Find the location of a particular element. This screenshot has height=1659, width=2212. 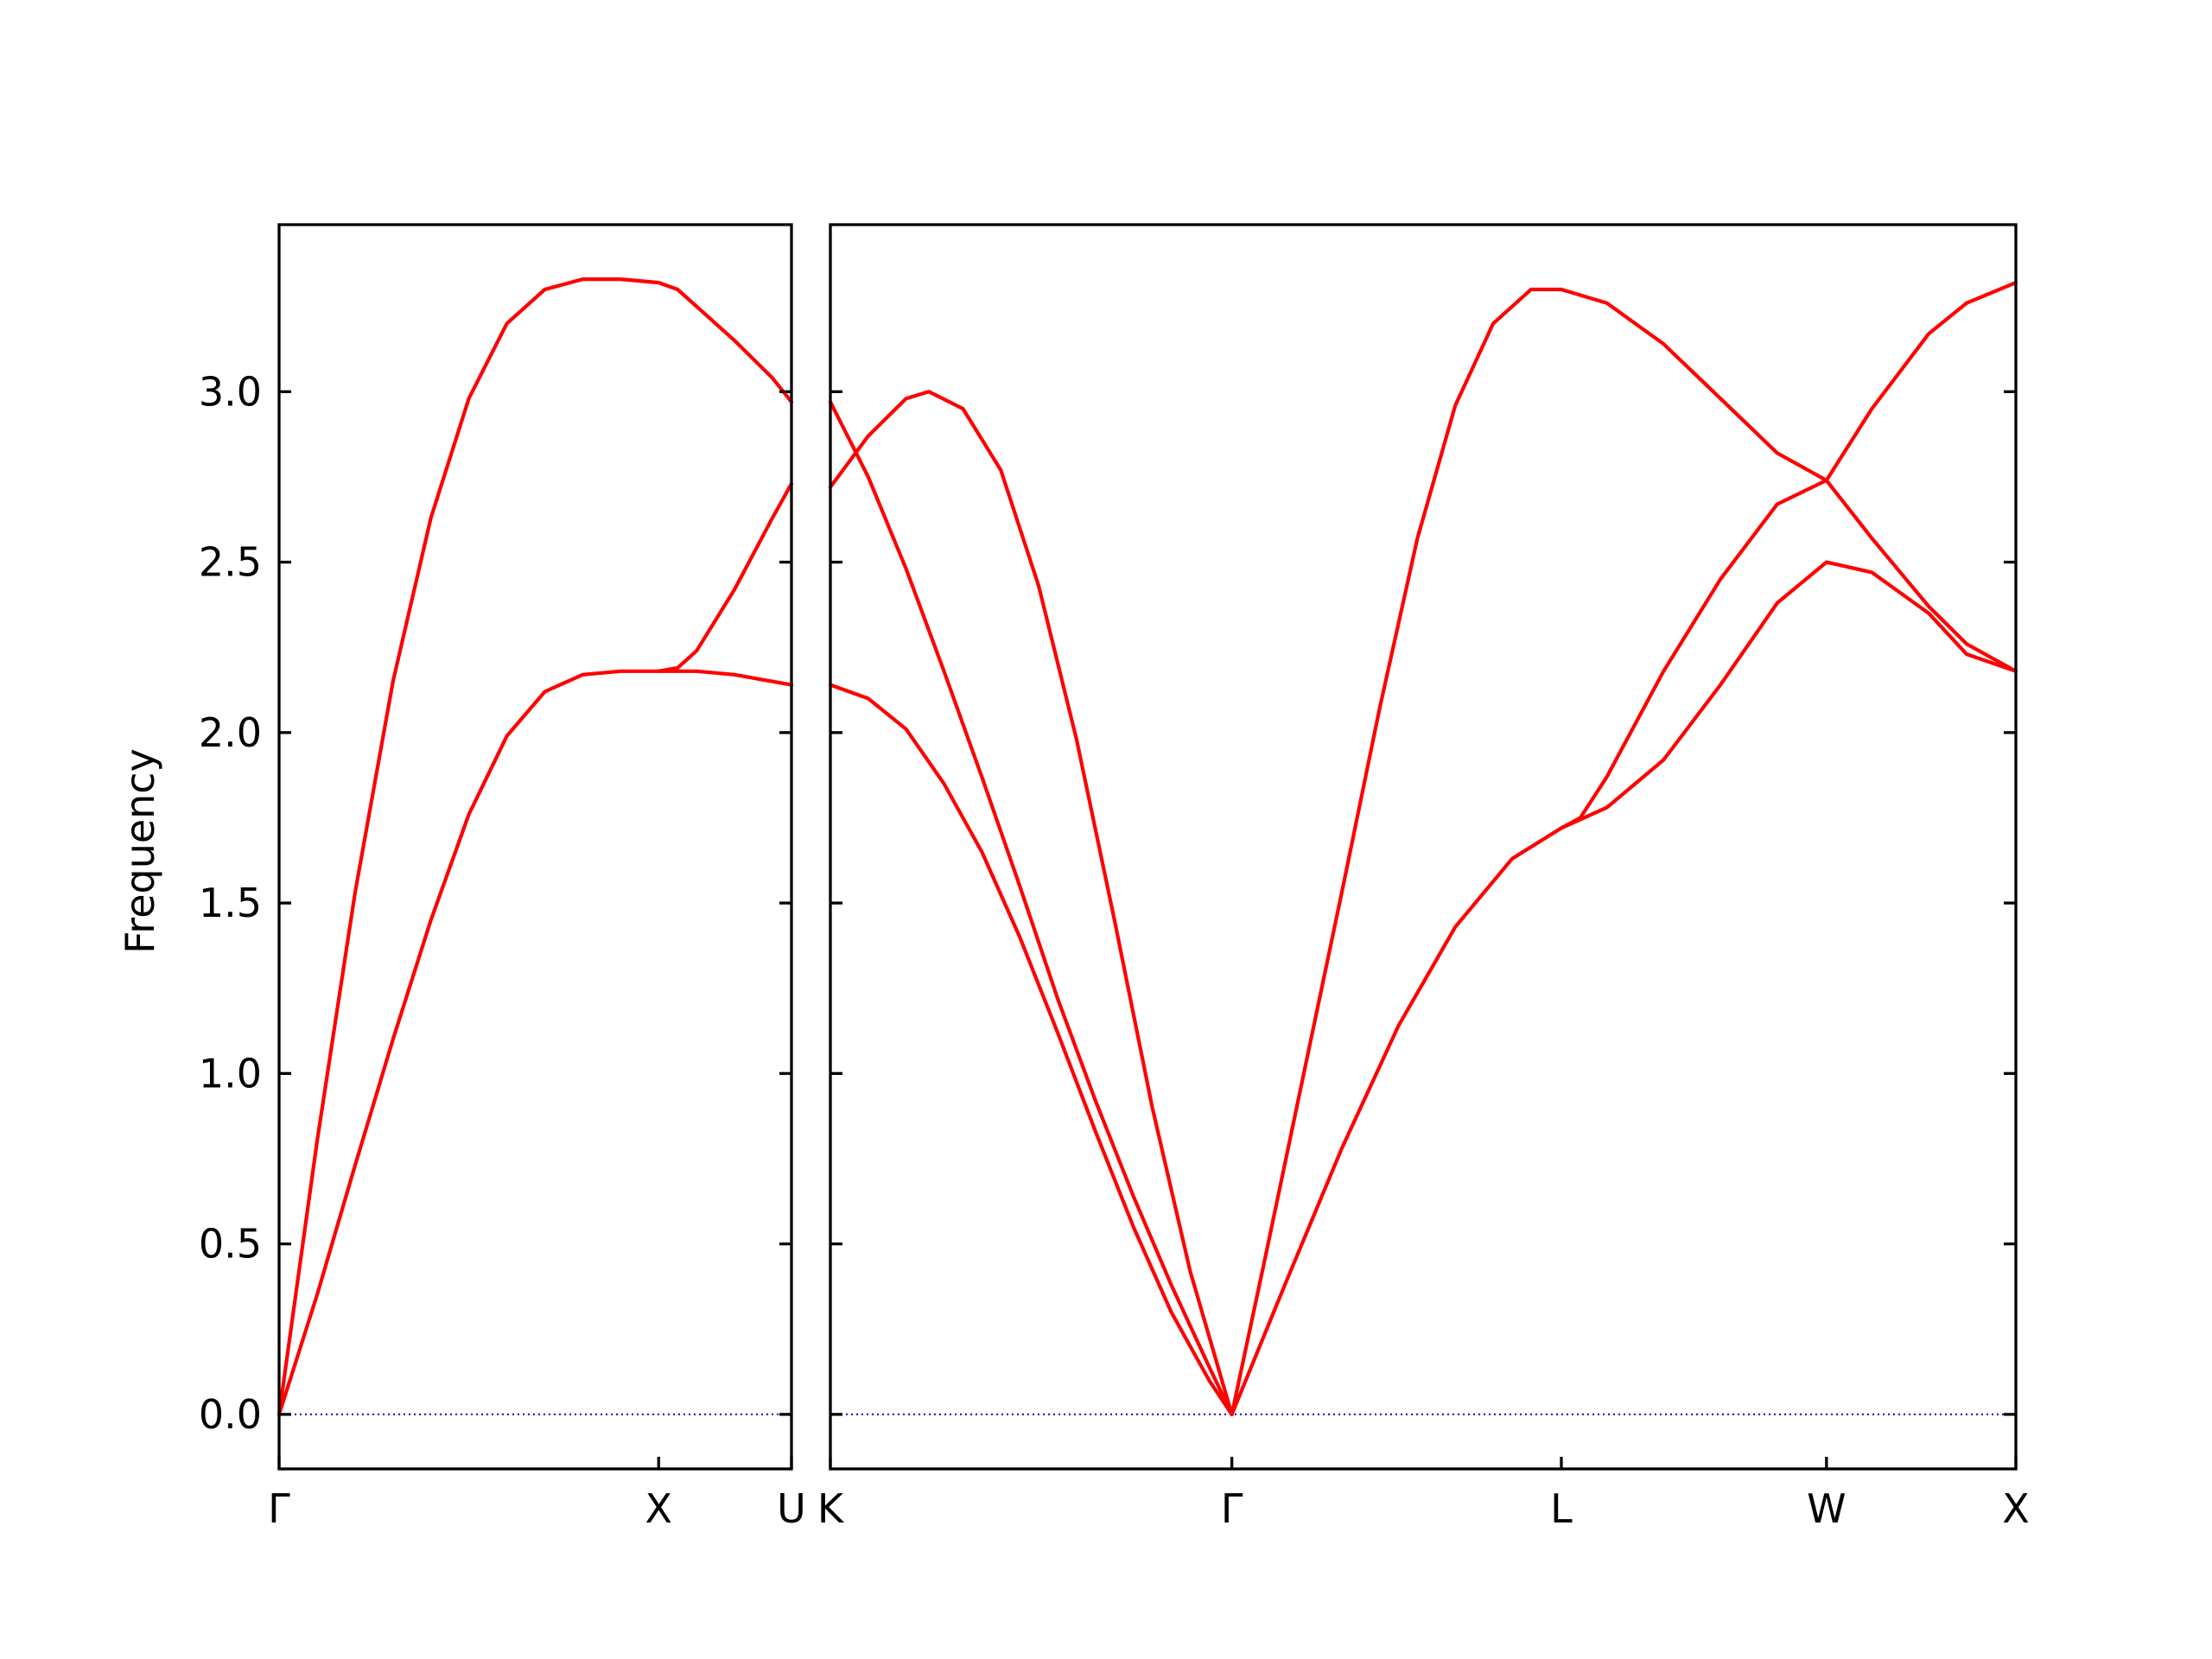

y-axis-label: Frequency is located at coordinates (140, 851).